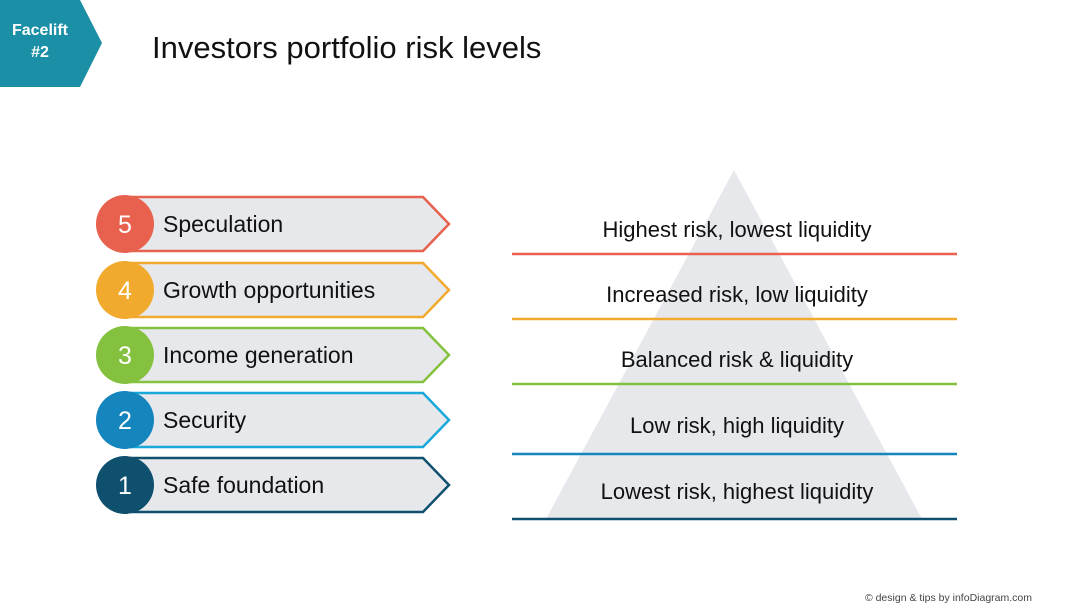  Describe the element at coordinates (737, 359) in the screenshot. I see `level-3-description: Balanced risk & liquidity` at that location.